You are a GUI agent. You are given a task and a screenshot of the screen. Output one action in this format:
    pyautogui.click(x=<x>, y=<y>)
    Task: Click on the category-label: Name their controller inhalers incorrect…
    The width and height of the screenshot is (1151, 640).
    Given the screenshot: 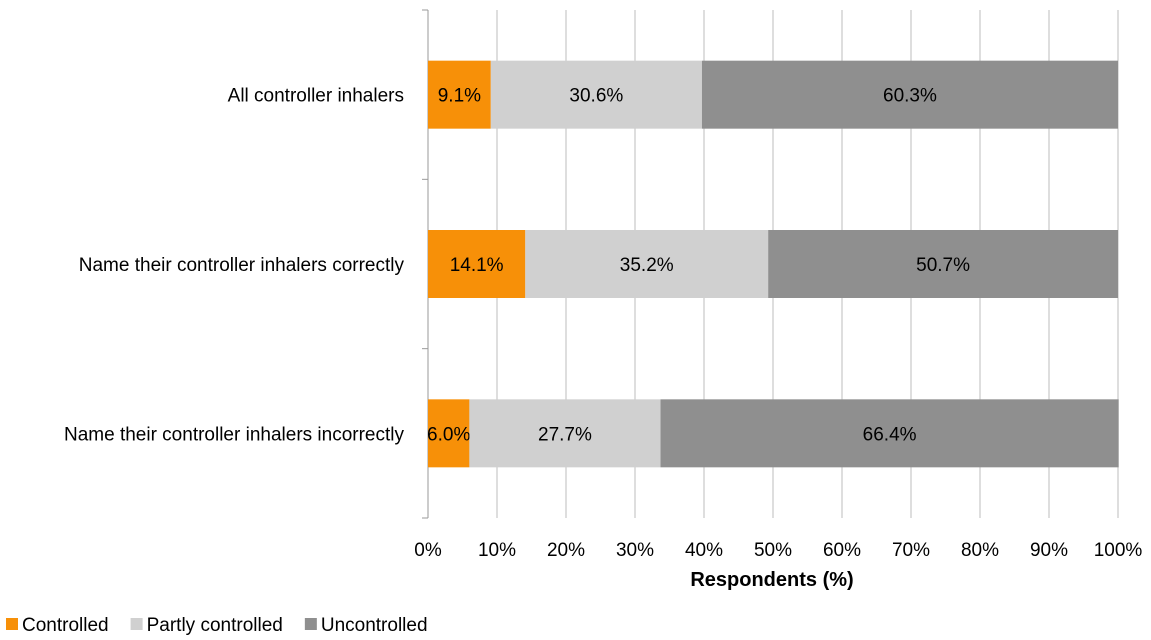 What is the action you would take?
    pyautogui.click(x=234, y=434)
    